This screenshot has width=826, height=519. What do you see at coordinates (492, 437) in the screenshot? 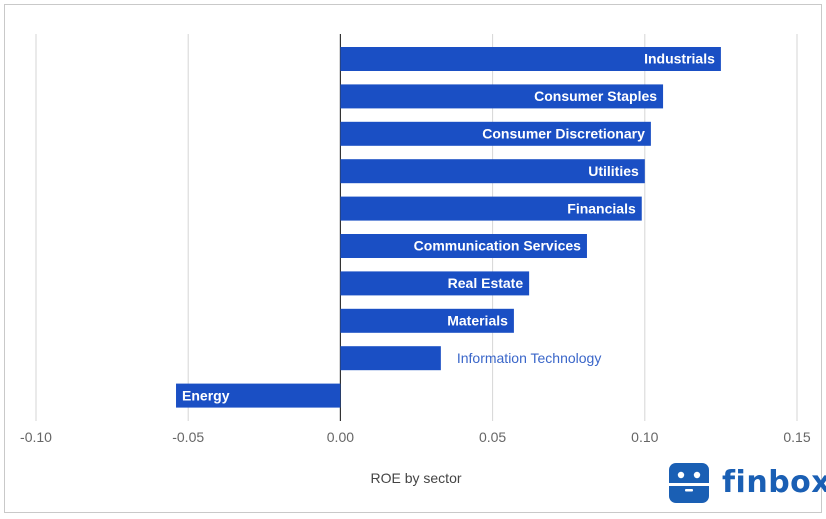
I see `x-tick-label: 0.05` at bounding box center [492, 437].